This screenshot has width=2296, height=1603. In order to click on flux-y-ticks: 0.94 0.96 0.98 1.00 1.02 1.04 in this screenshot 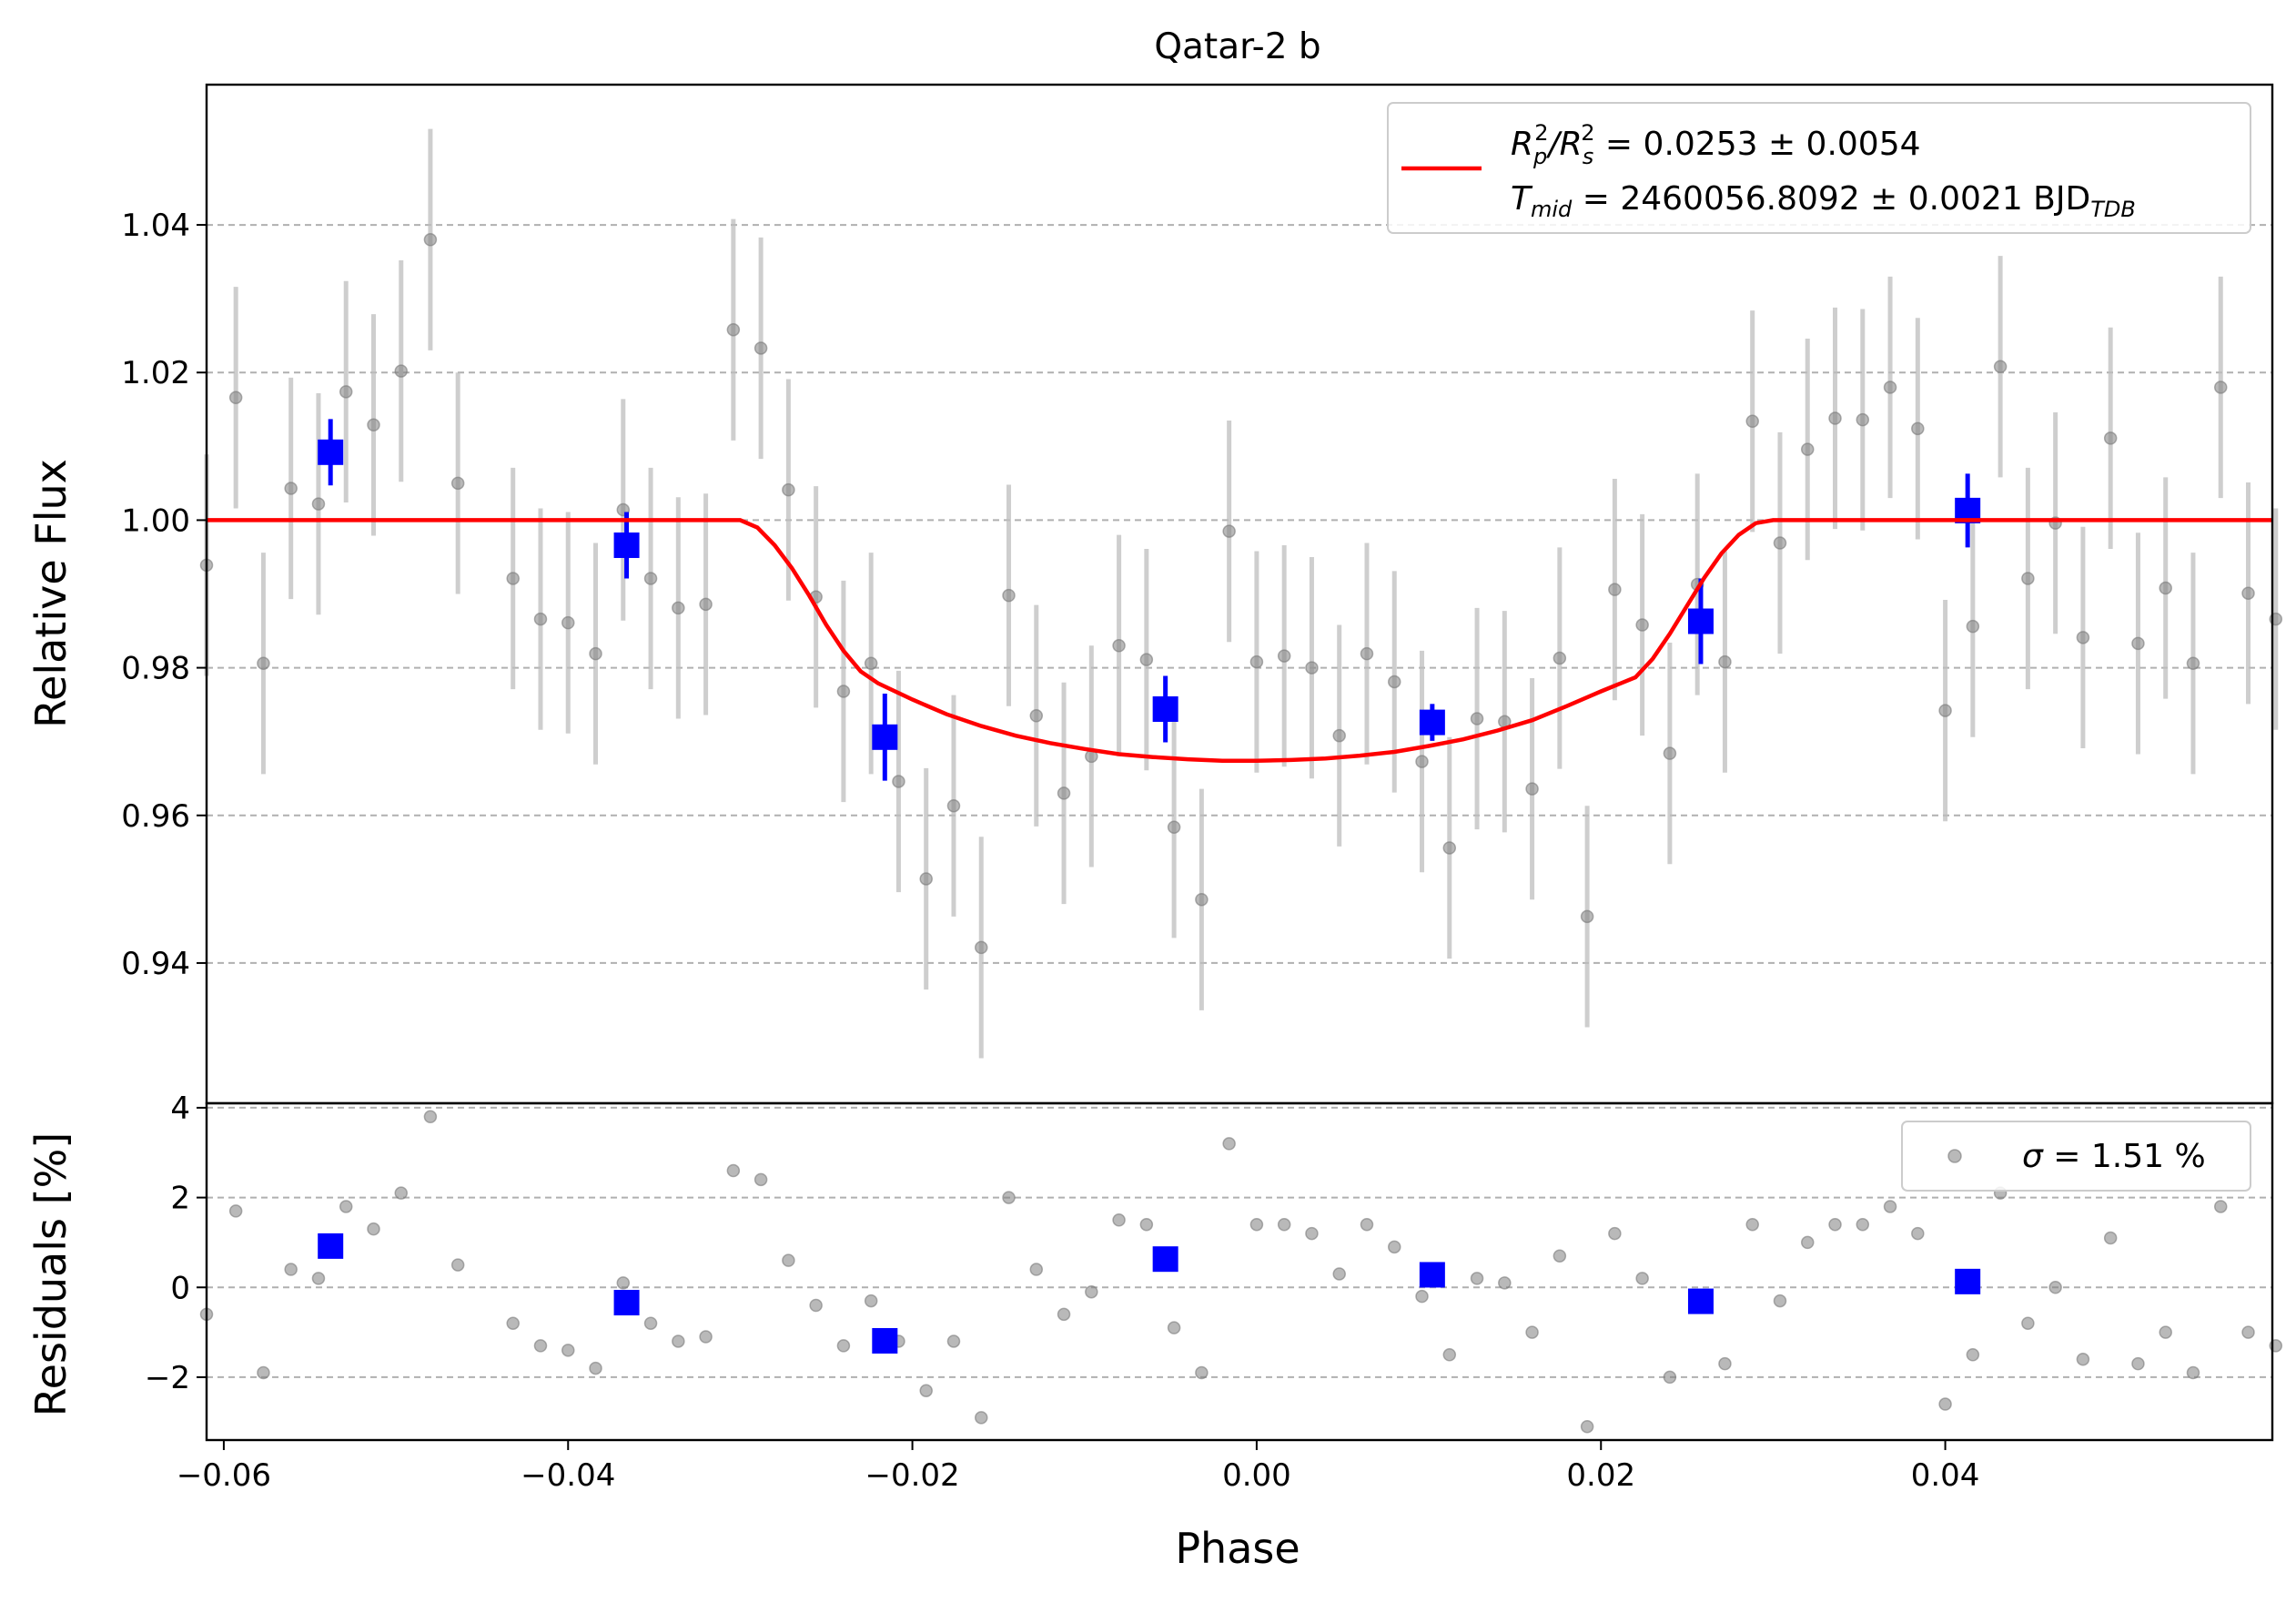, I will do `click(164, 595)`.